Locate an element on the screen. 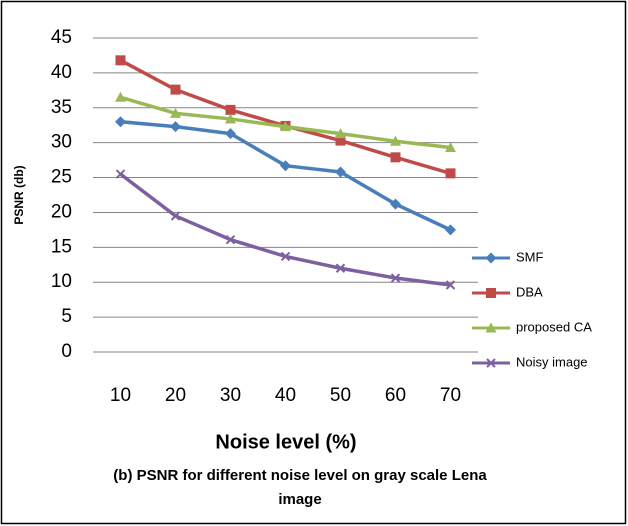 Image resolution: width=628 pixels, height=526 pixels. y-tick-label: 40 is located at coordinates (61, 72).